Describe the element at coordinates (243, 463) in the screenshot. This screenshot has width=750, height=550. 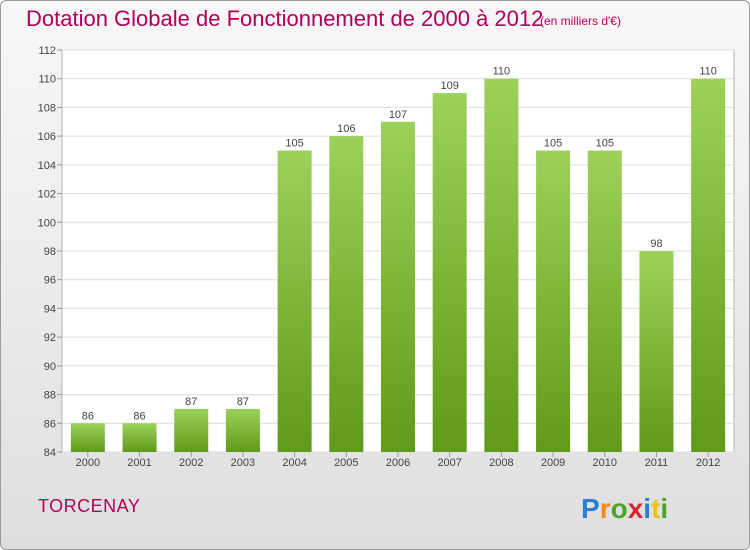
I see `x-tick-label: 2003` at that location.